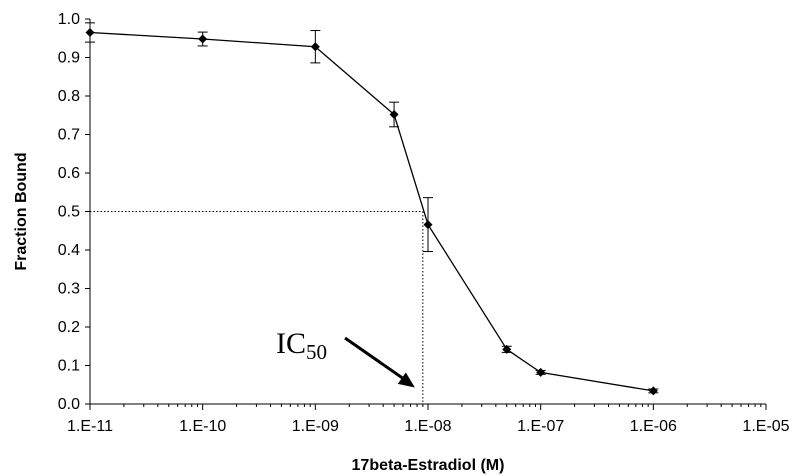 The height and width of the screenshot is (476, 796). I want to click on y-tick-label: 0.2, so click(69, 327).